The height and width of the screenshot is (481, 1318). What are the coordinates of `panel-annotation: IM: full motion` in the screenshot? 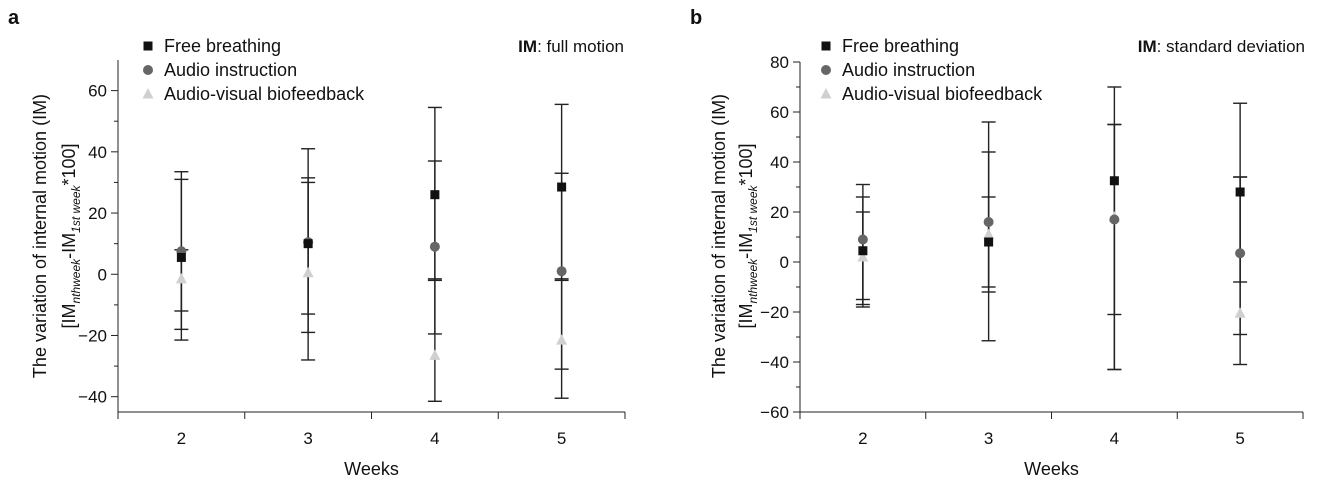 It's located at (571, 46).